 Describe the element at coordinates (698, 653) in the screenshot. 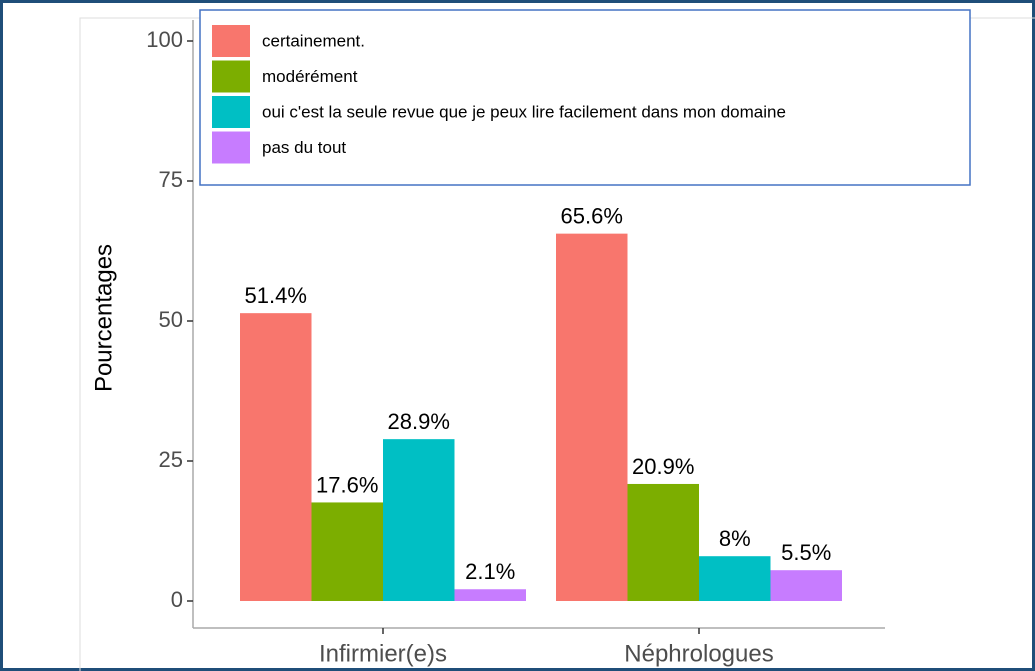

I see `x-tick-label: Néphrologues` at that location.